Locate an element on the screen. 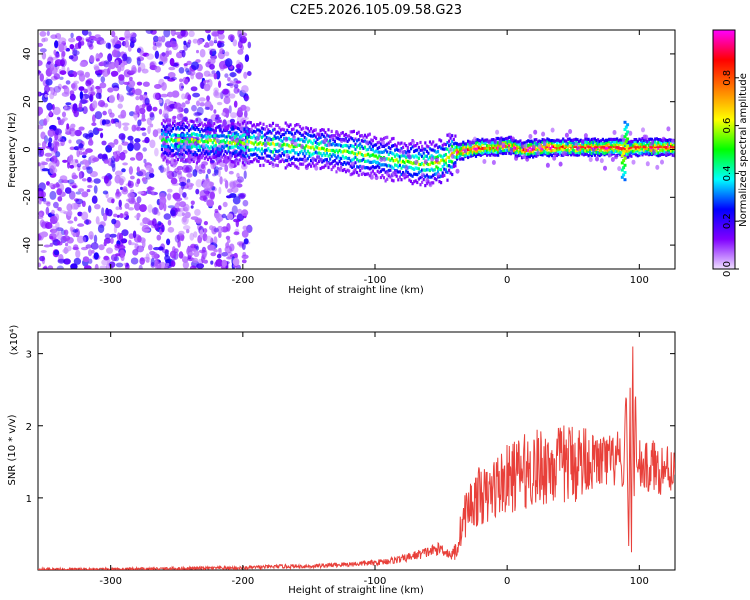 The height and width of the screenshot is (600, 750). colorbar-tick-label: 0.2 is located at coordinates (727, 221).